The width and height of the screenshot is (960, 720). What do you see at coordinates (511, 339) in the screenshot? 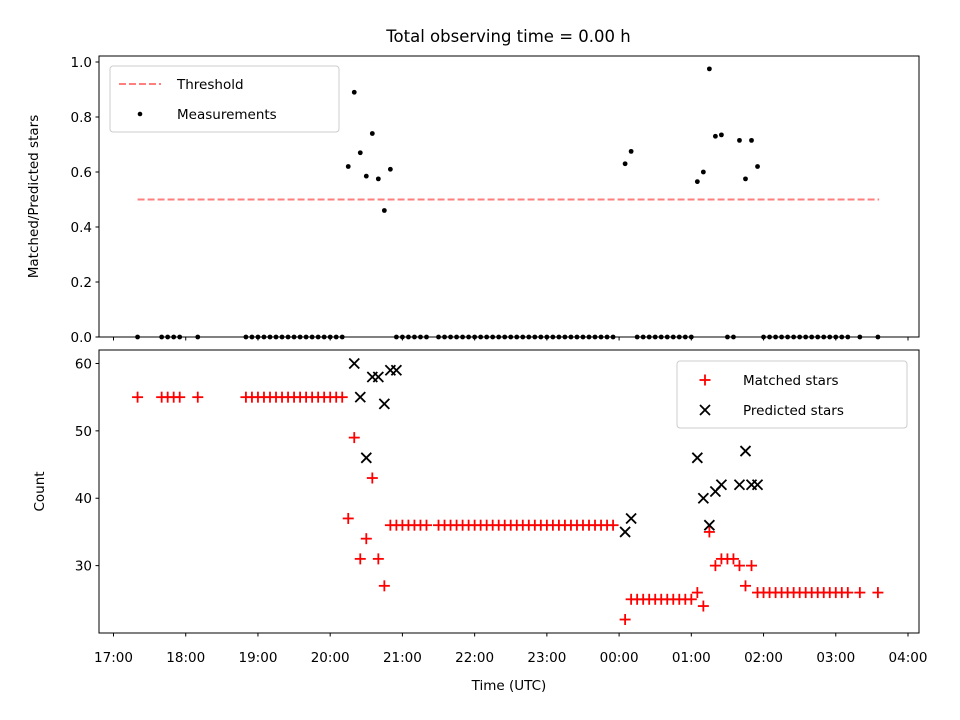
I see `ratio-x-ticks` at bounding box center [511, 339].